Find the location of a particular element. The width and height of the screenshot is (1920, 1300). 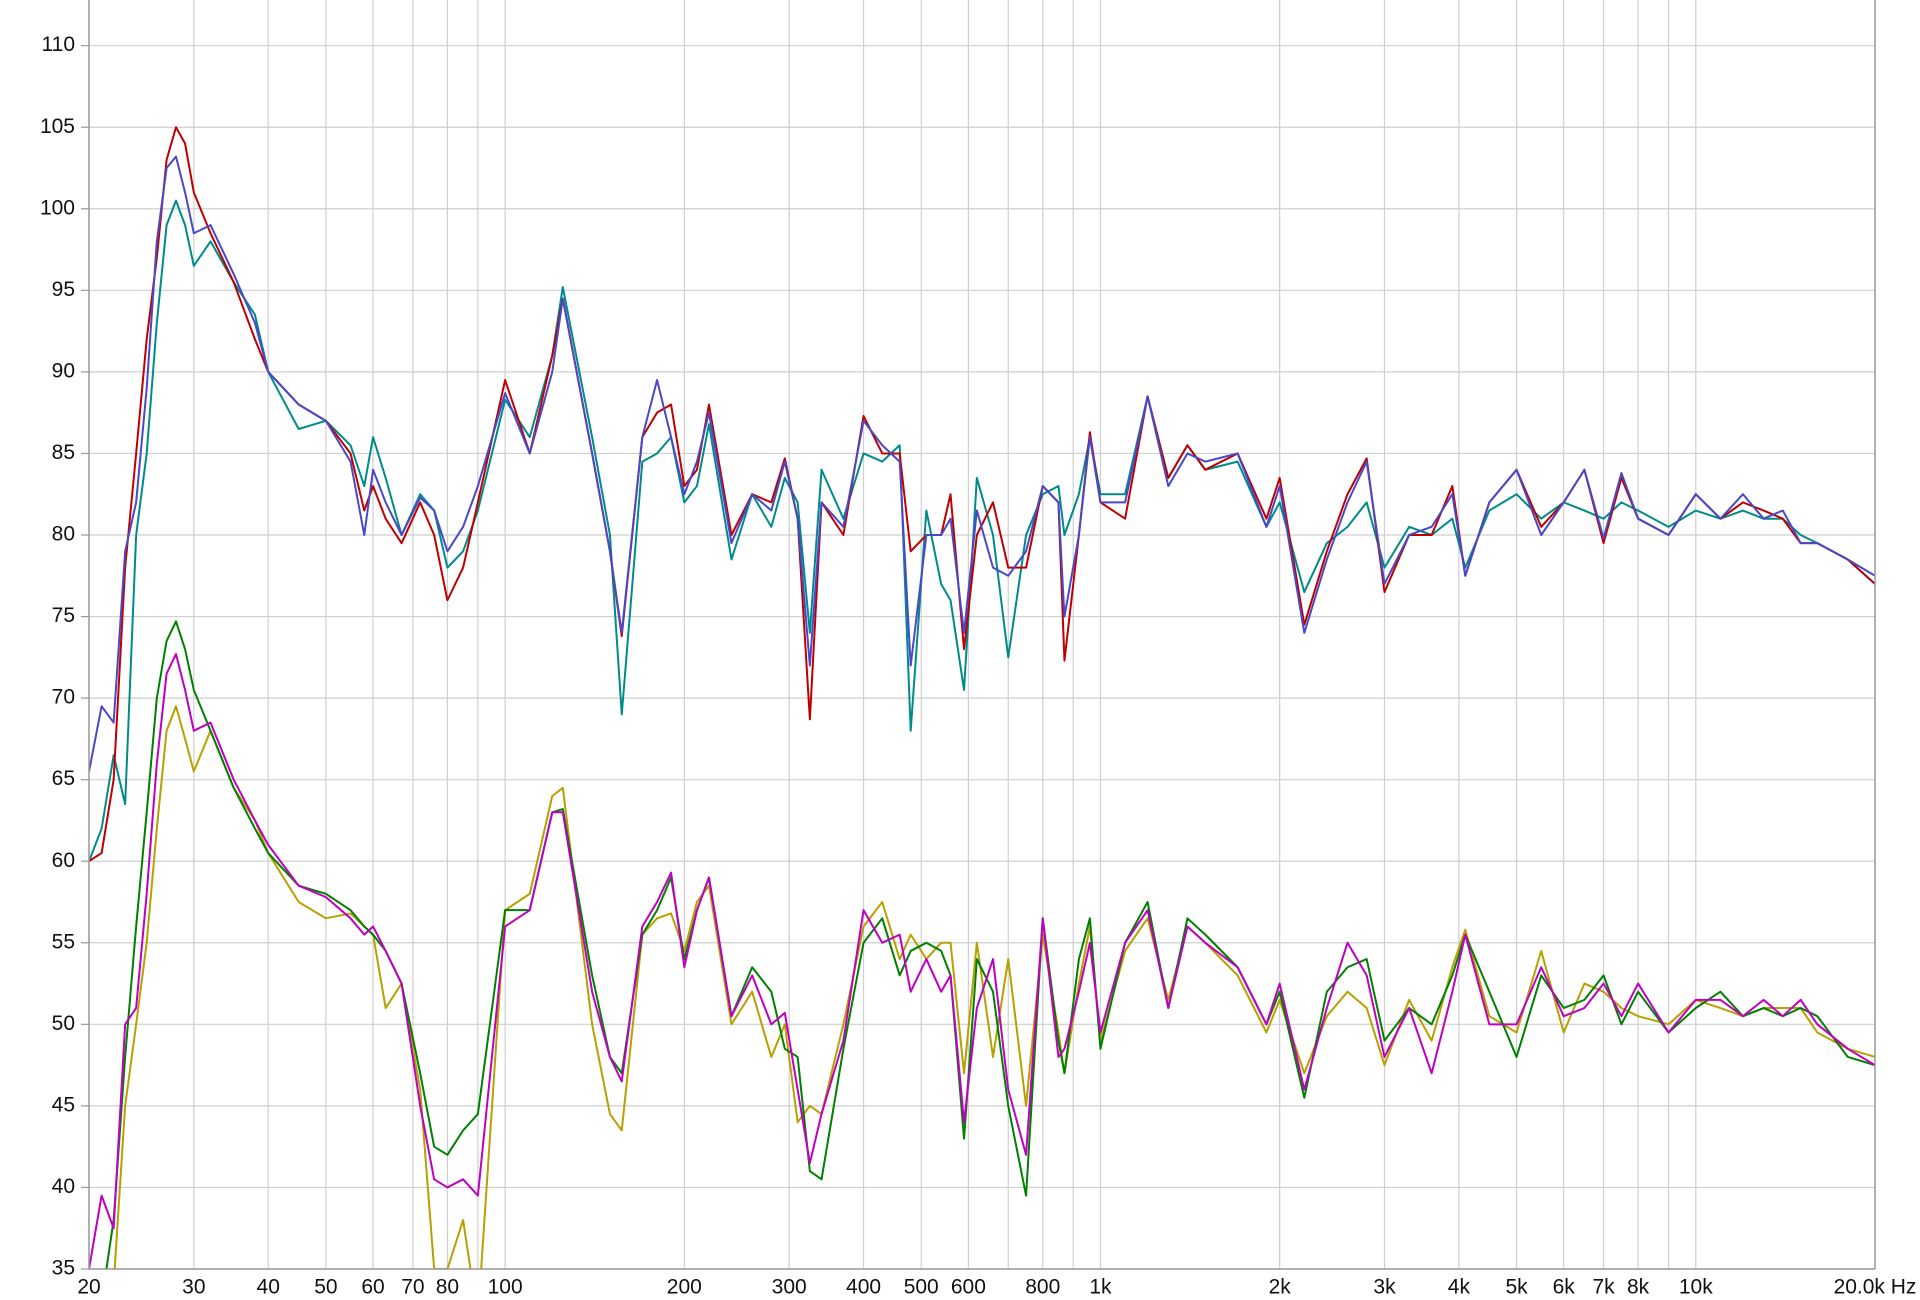

y-tick-label: 110 is located at coordinates (58, 44).